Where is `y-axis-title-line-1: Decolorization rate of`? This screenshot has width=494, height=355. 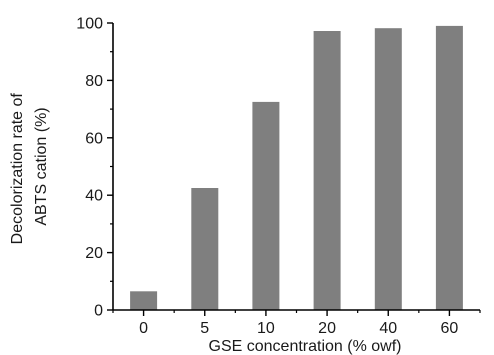 y-axis-title-line-1: Decolorization rate of is located at coordinates (17, 169).